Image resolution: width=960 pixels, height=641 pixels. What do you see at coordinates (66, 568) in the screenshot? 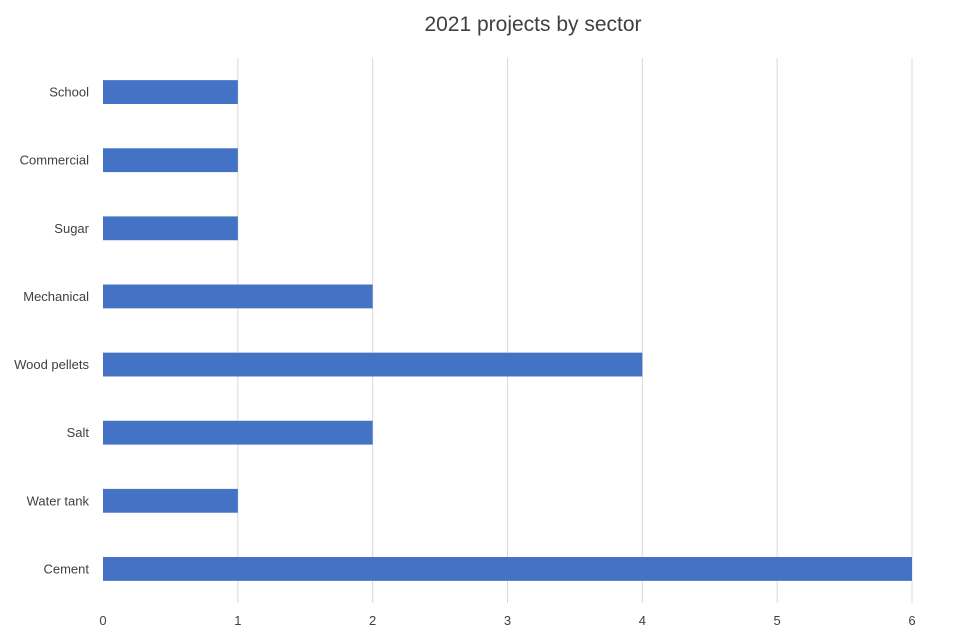
I see `y-tick-label: Cement` at bounding box center [66, 568].